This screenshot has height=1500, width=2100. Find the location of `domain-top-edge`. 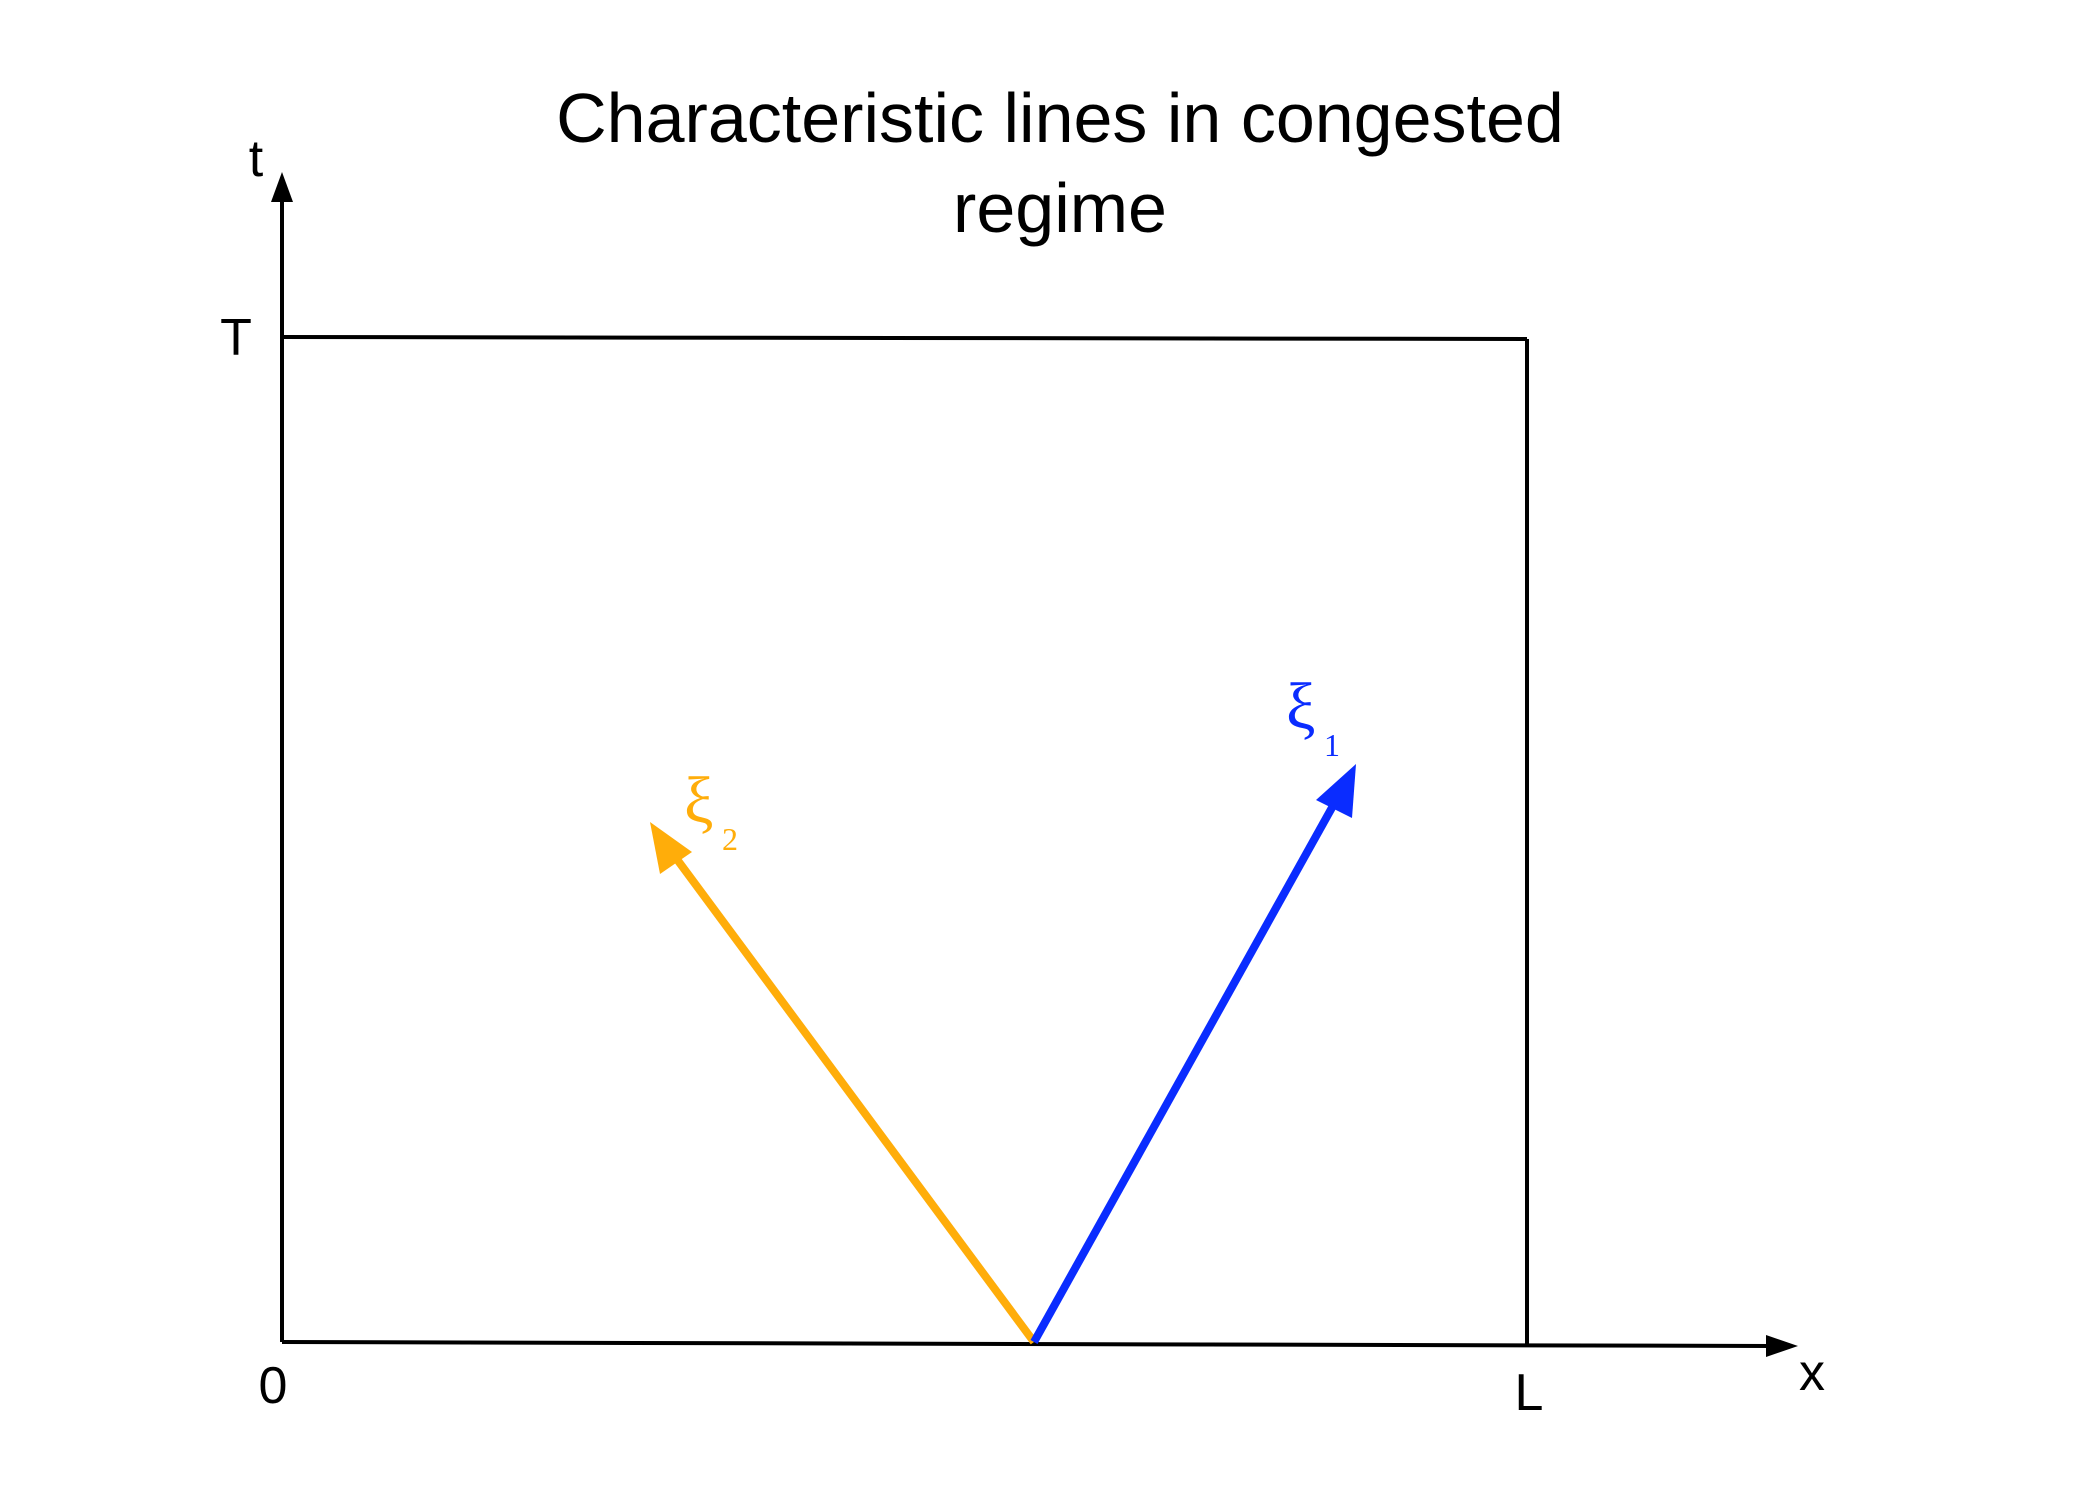

domain-top-edge is located at coordinates (904, 338).